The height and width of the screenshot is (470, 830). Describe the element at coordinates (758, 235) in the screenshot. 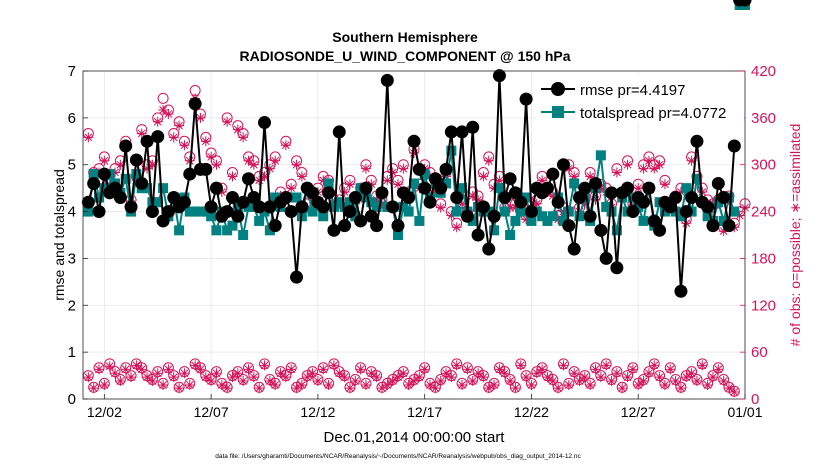

I see `y-axis-right: 0 60 120 180 240 300 360 420` at that location.